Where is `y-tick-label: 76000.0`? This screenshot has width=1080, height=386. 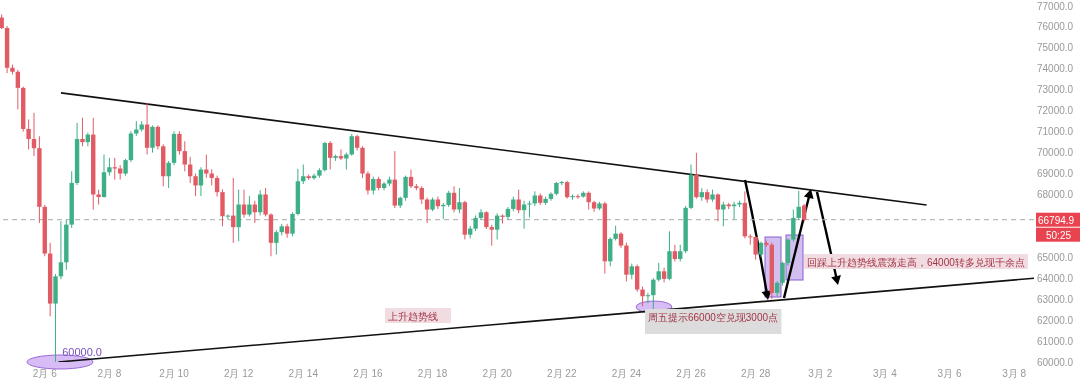 y-tick-label: 76000.0 is located at coordinates (1055, 27).